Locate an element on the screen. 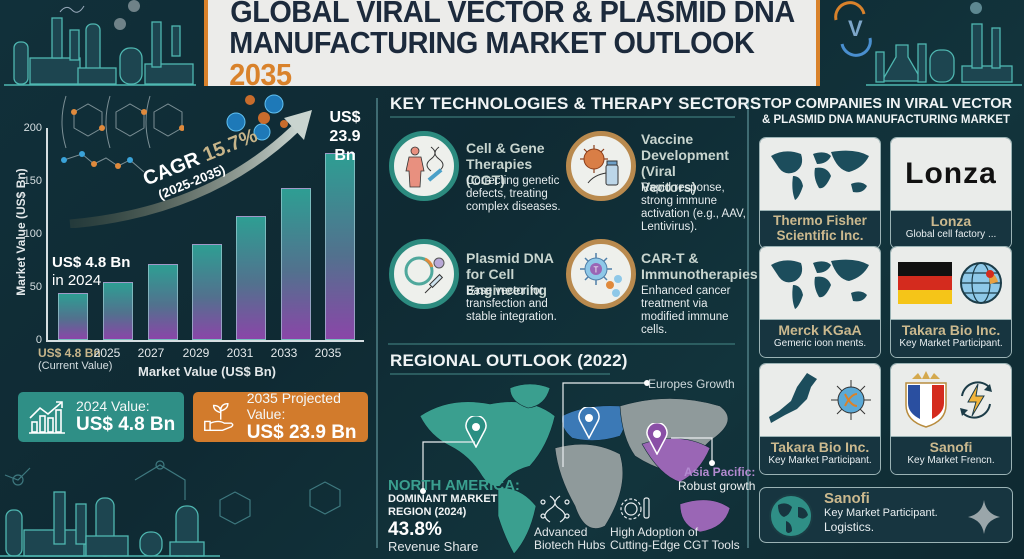  company-card-thermo-fisher: Thermo Fisher Scientific Inc. is located at coordinates (820, 193).